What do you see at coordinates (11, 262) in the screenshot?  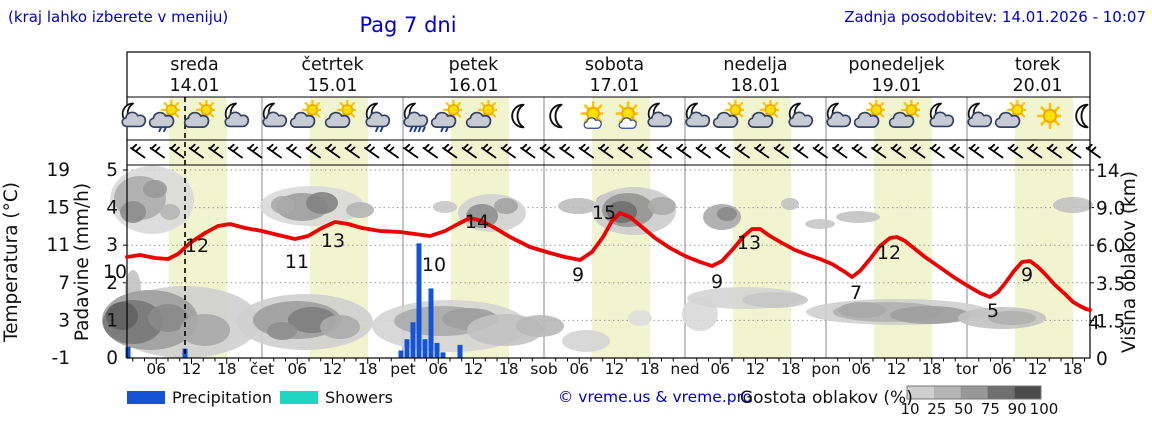 I see `temp-axis-title: Temperatura (°C)` at bounding box center [11, 262].